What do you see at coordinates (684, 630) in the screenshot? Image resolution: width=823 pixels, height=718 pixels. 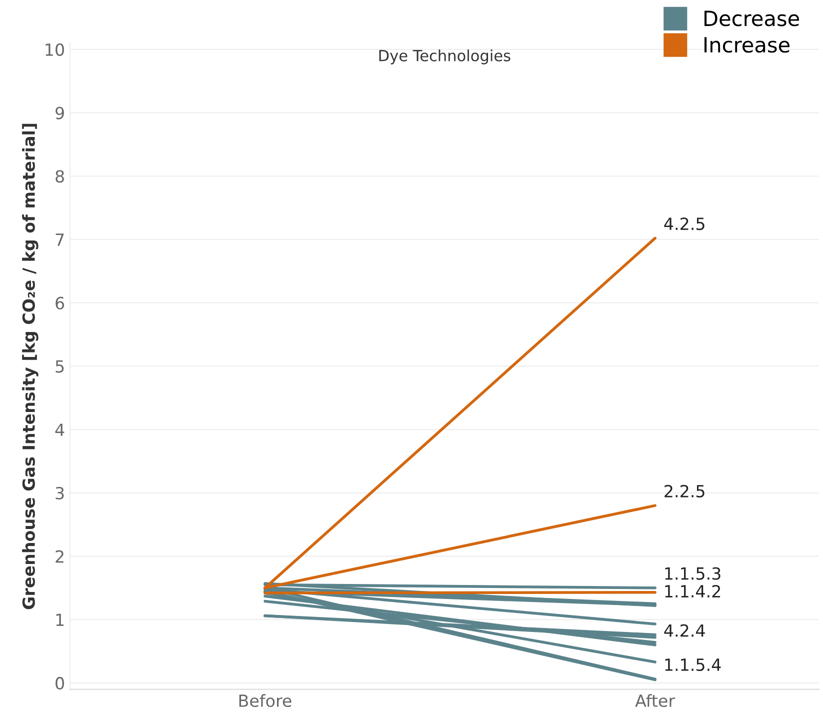 I see `annotation: 4.2.4` at bounding box center [684, 630].